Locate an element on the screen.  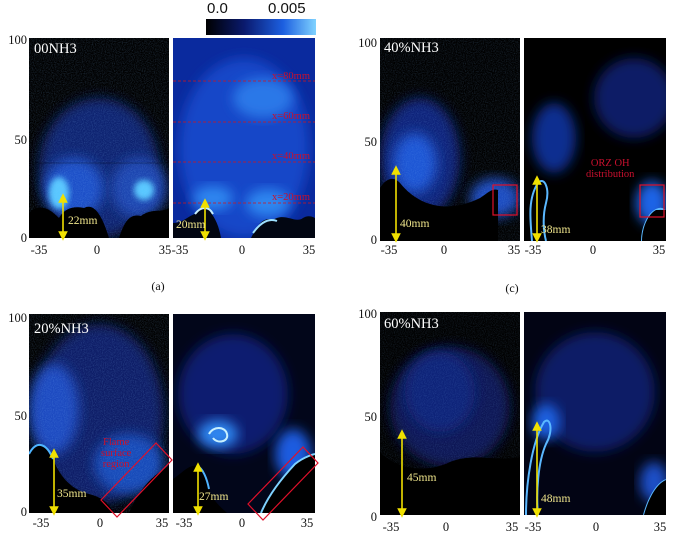
note-label: Flame surface region is located at coordinates (116, 453).